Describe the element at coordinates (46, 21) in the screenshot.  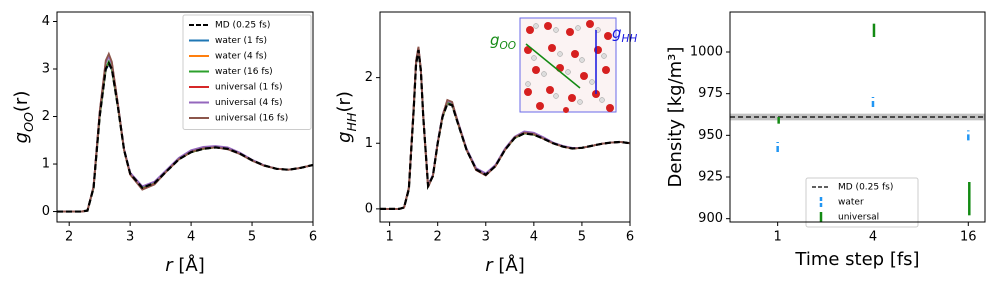
I see `y-tick-label: 4` at that location.